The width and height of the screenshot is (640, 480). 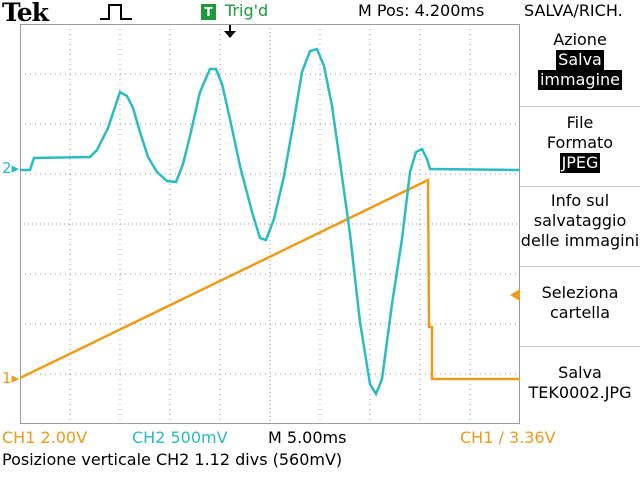 I want to click on azione-label: Azione, so click(x=580, y=39).